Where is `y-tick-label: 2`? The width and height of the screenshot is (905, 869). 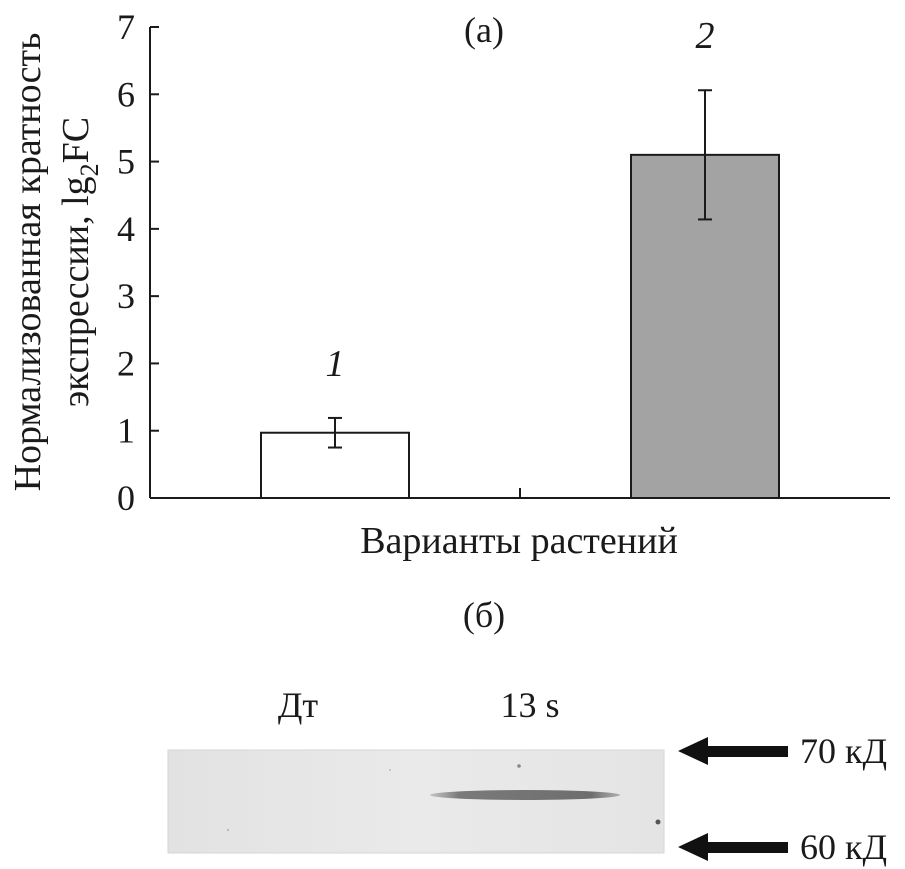 y-tick-label: 2 is located at coordinates (126, 363).